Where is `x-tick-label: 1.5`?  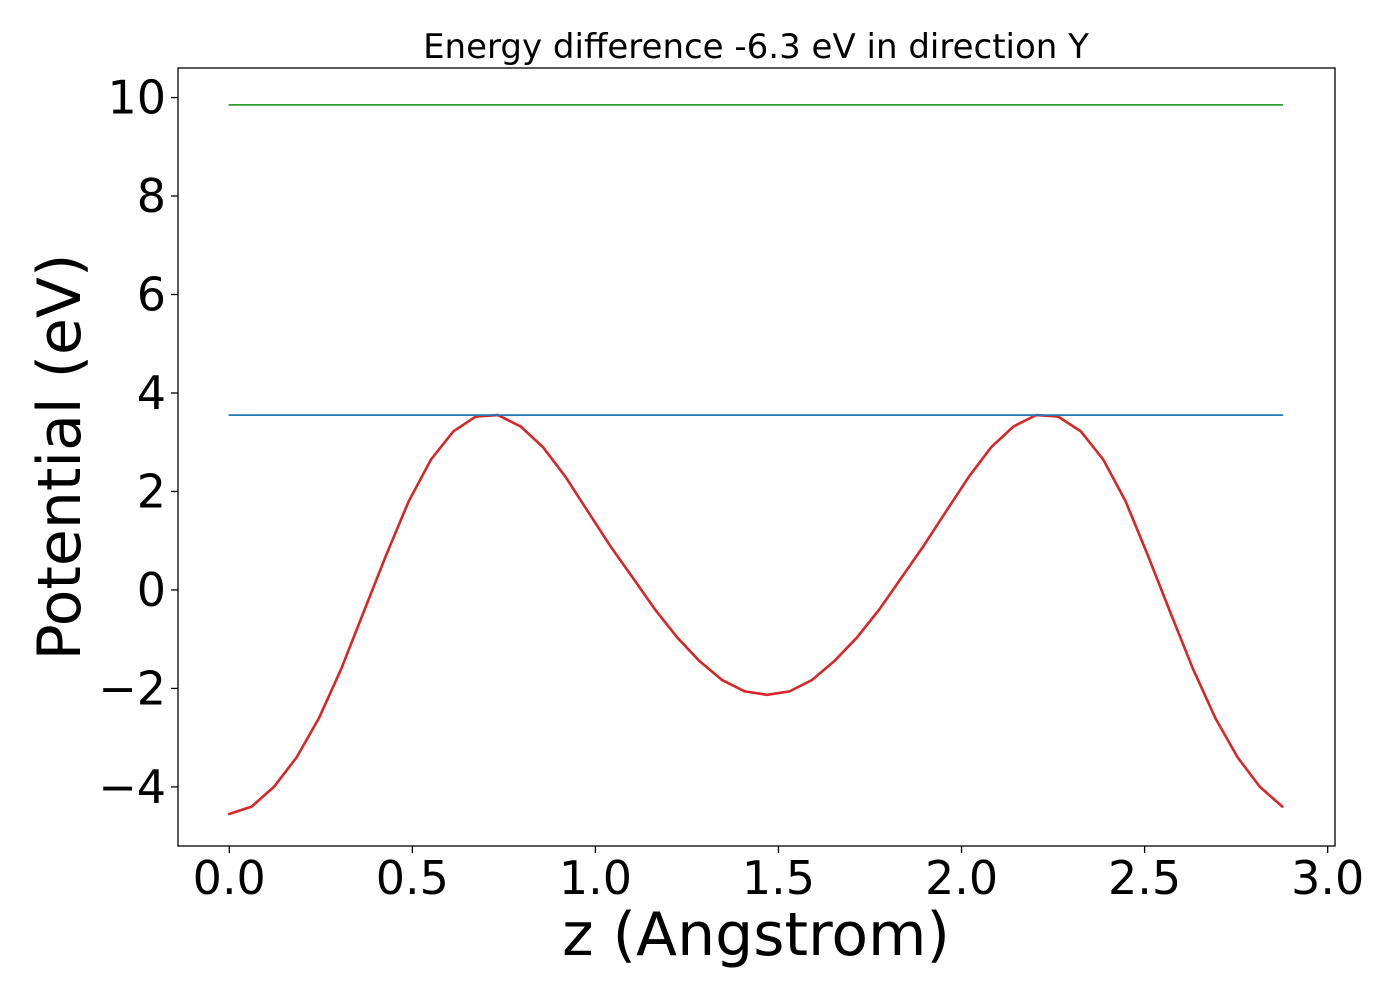
x-tick-label: 1.5 is located at coordinates (778, 878).